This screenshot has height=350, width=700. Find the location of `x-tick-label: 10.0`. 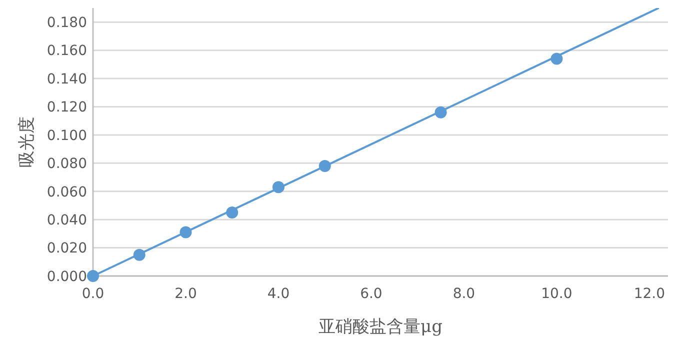

x-tick-label: 10.0 is located at coordinates (556, 294).